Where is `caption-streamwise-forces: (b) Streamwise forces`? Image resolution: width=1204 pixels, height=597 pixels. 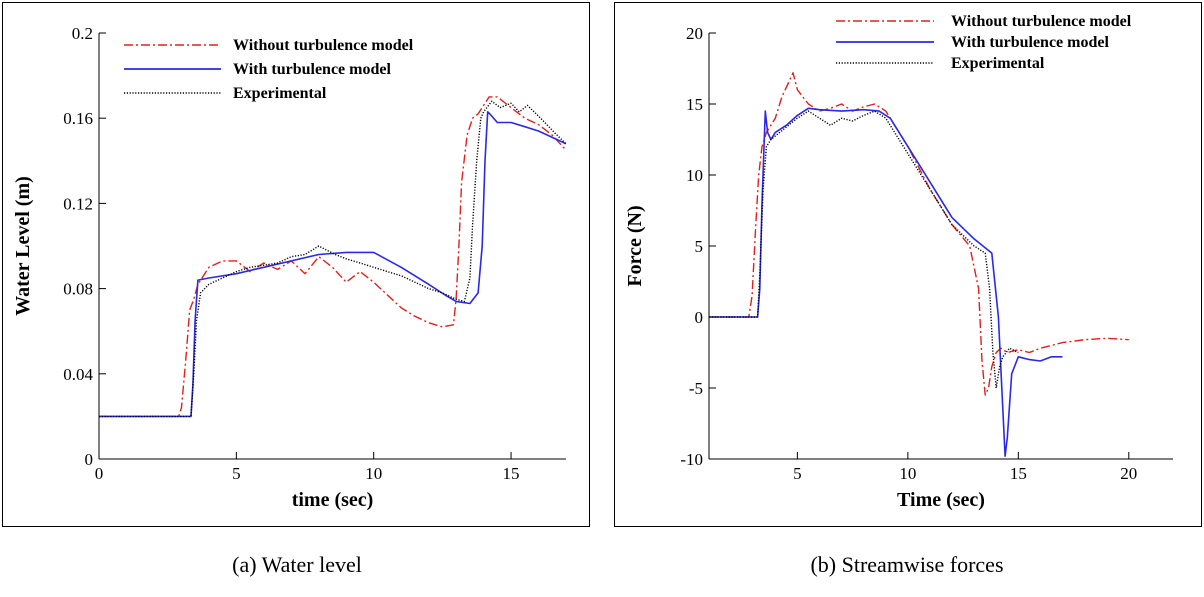
caption-streamwise-forces: (b) Streamwise forces is located at coordinates (907, 564).